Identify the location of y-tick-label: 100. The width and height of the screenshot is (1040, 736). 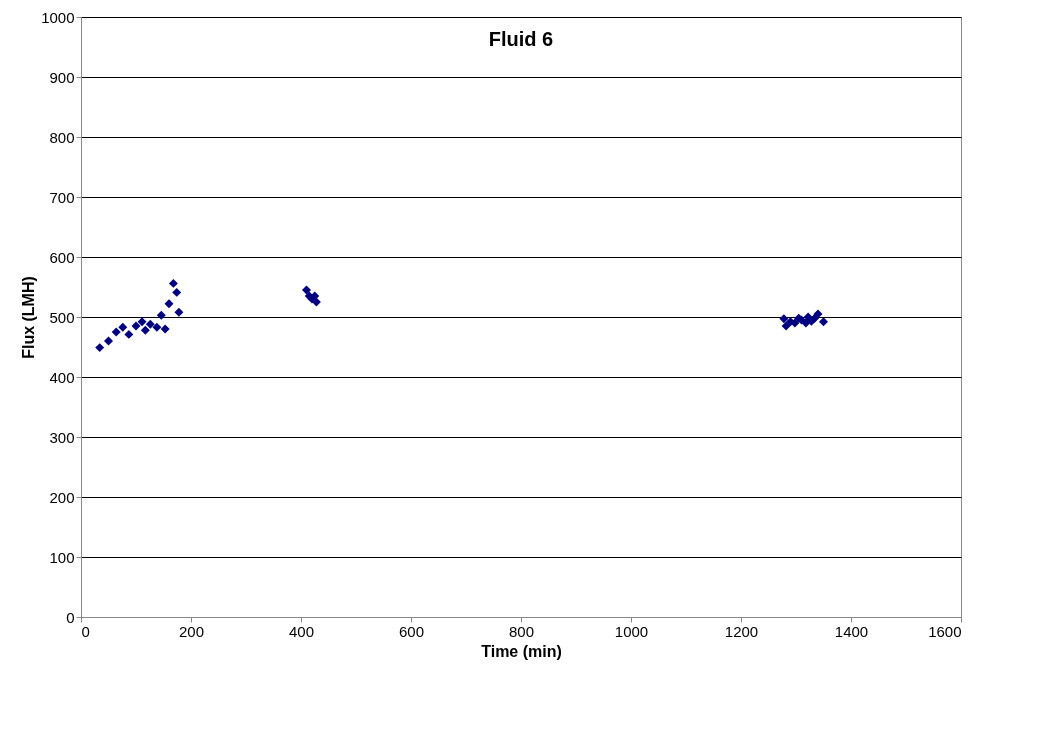
(62, 557).